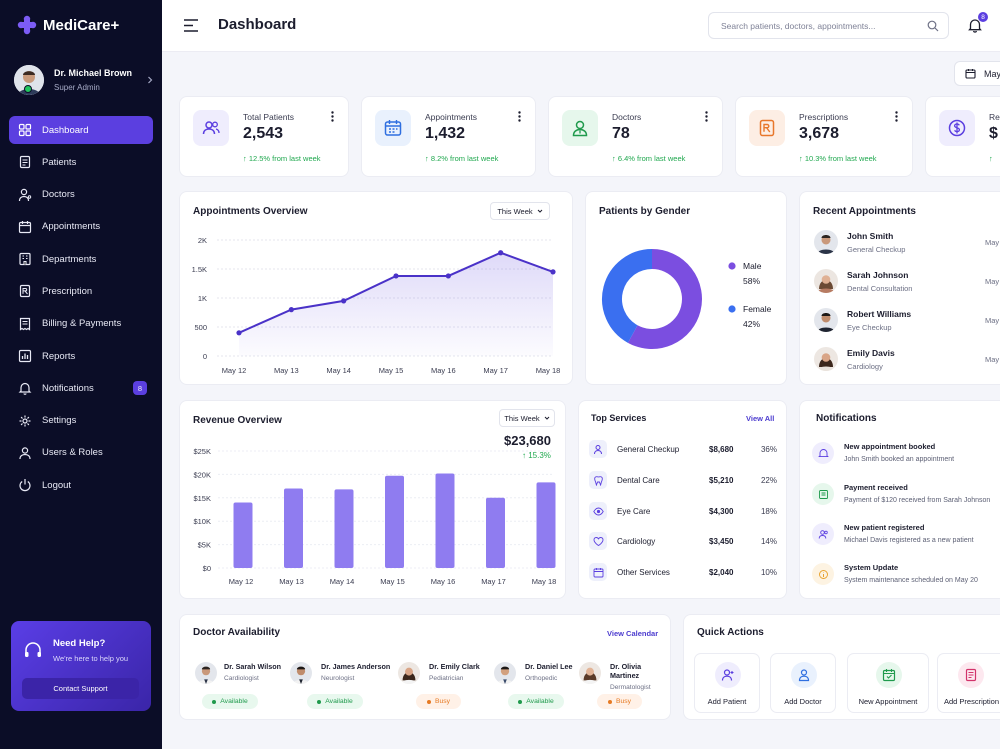  What do you see at coordinates (803, 701) in the screenshot?
I see `action-label: Add Doctor` at bounding box center [803, 701].